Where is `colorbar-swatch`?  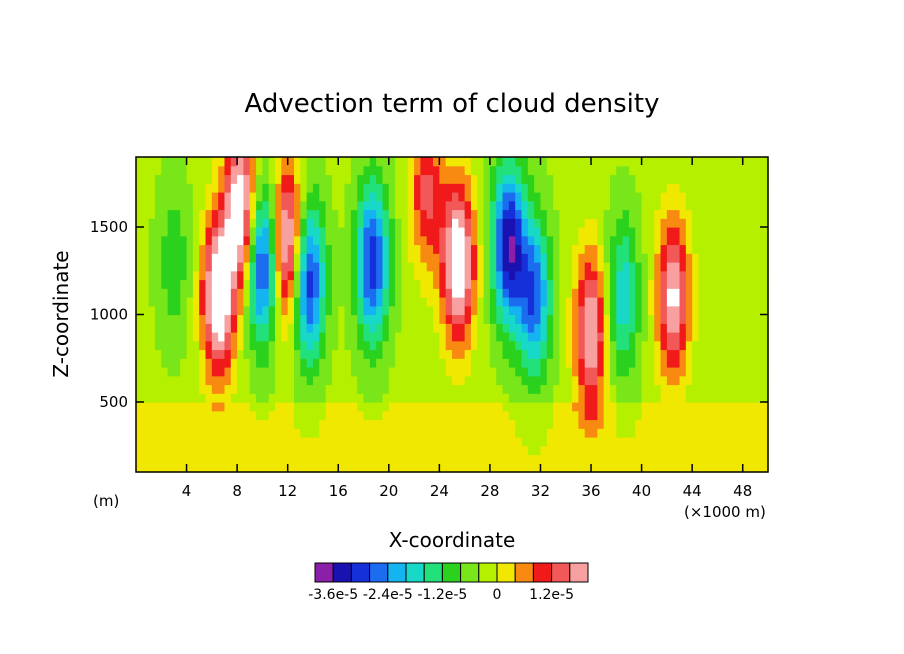 colorbar-swatch is located at coordinates (379, 572).